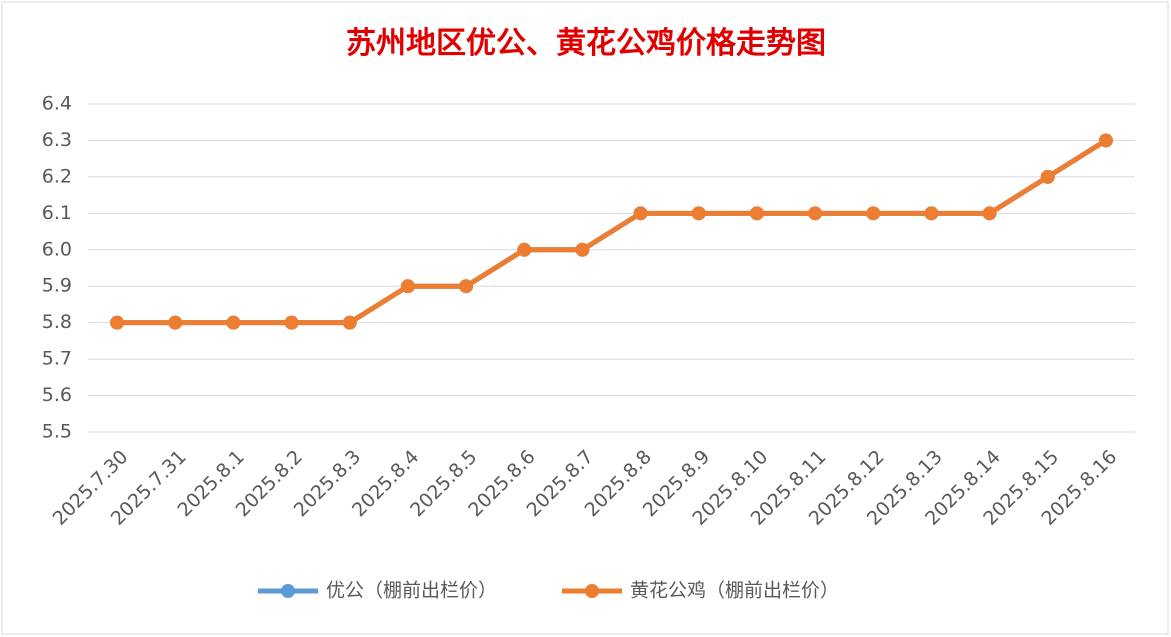  I want to click on y-tick-label: 5.7, so click(57, 359).